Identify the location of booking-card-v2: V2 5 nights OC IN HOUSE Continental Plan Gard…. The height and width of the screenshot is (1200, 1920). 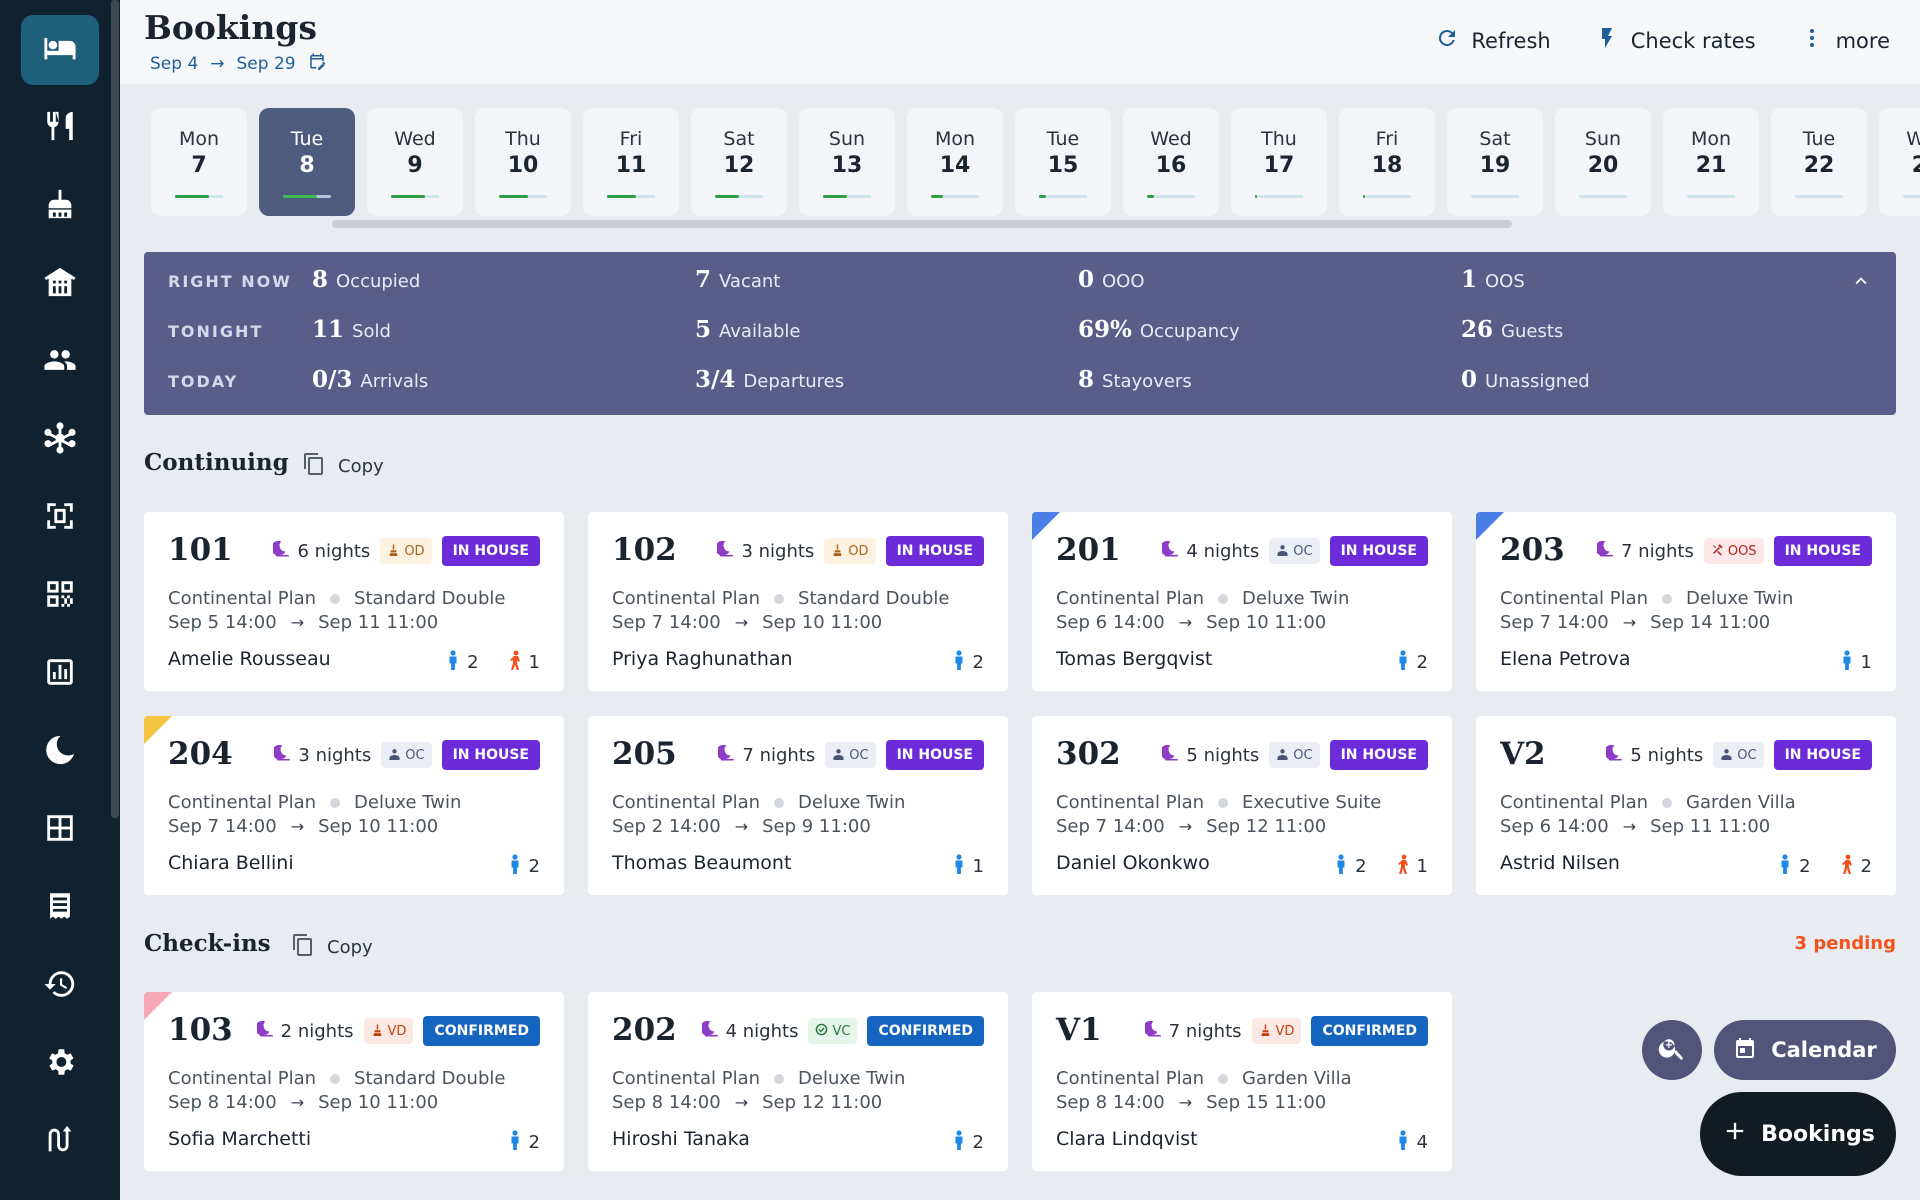
(1686, 805).